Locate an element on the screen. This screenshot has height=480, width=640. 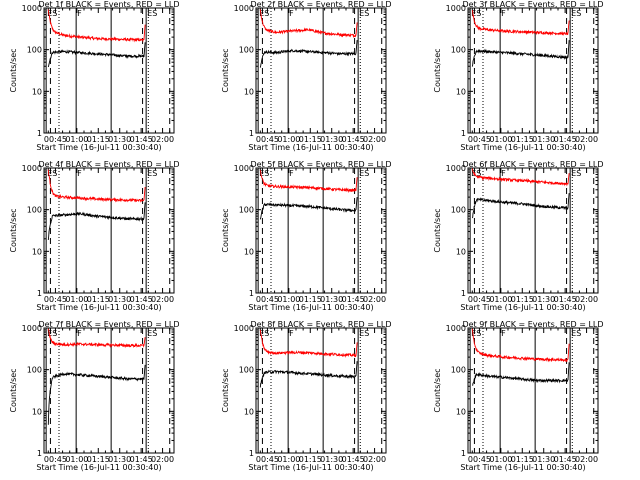
panel-title: Det 8f BLACK = Events, RED = LLD is located at coordinates (320, 324).